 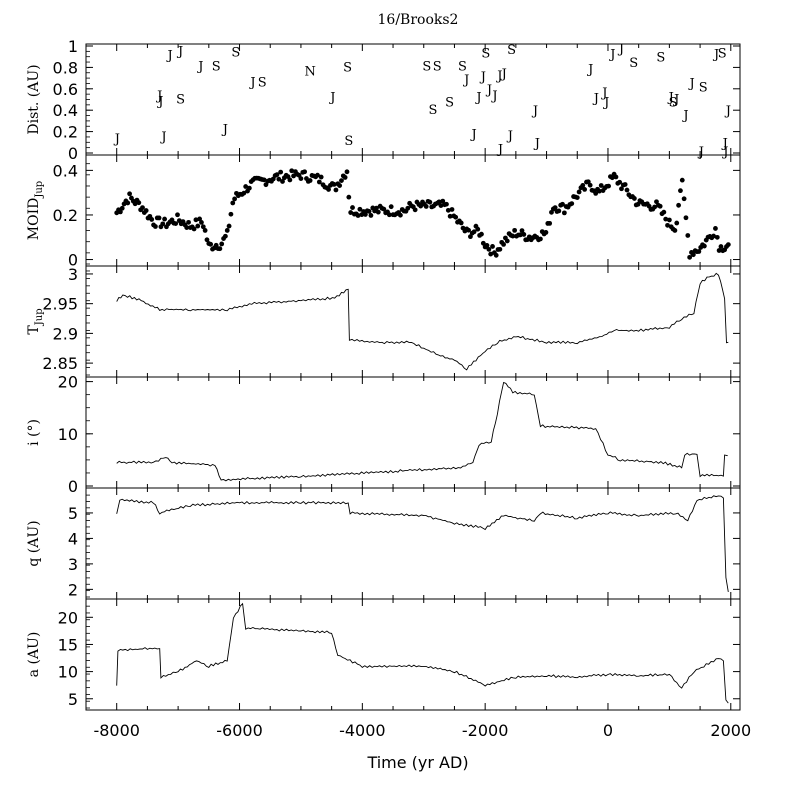 What do you see at coordinates (65, 110) in the screenshot?
I see `dist-ytick-label: 0.4` at bounding box center [65, 110].